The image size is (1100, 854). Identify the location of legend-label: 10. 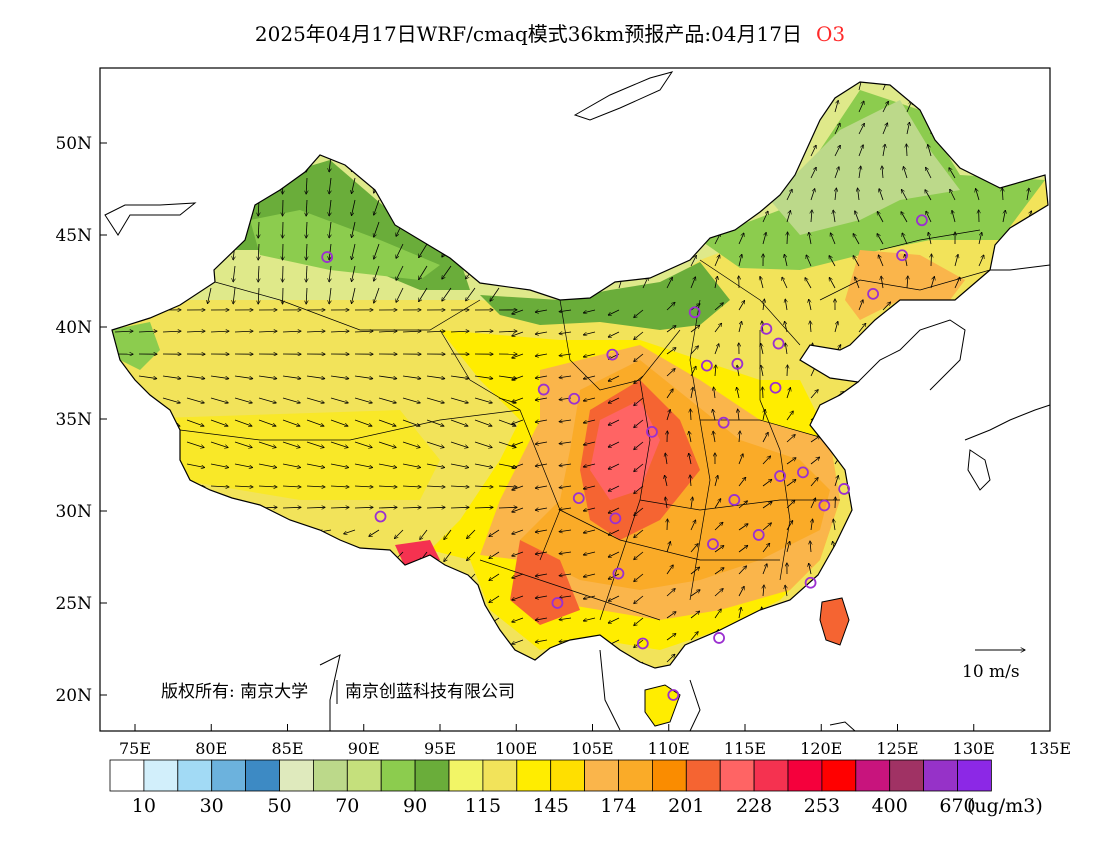
(144, 806).